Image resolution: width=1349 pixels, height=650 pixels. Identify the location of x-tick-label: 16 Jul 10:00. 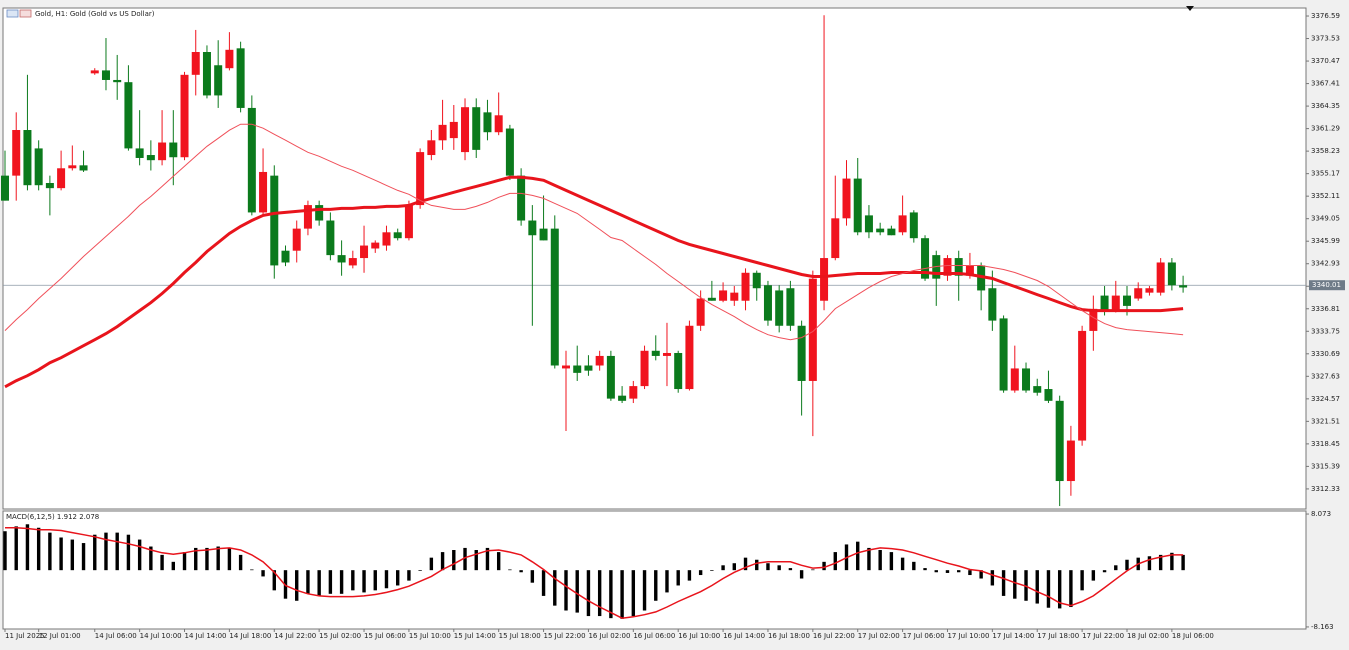
(699, 636).